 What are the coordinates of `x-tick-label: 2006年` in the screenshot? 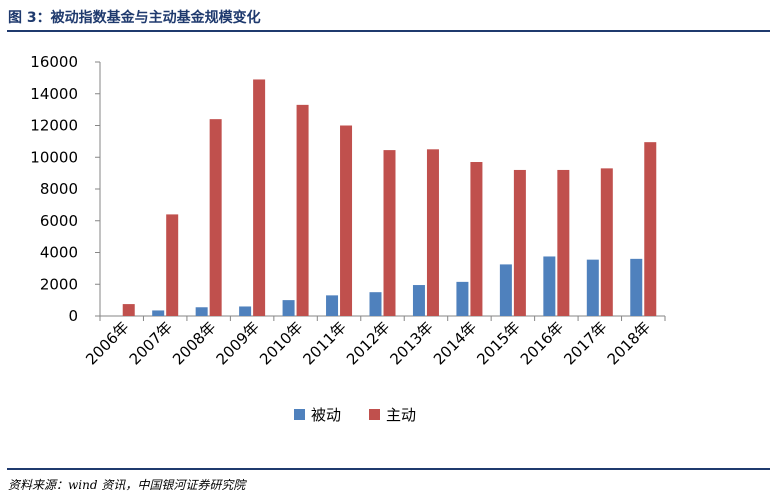 It's located at (107, 343).